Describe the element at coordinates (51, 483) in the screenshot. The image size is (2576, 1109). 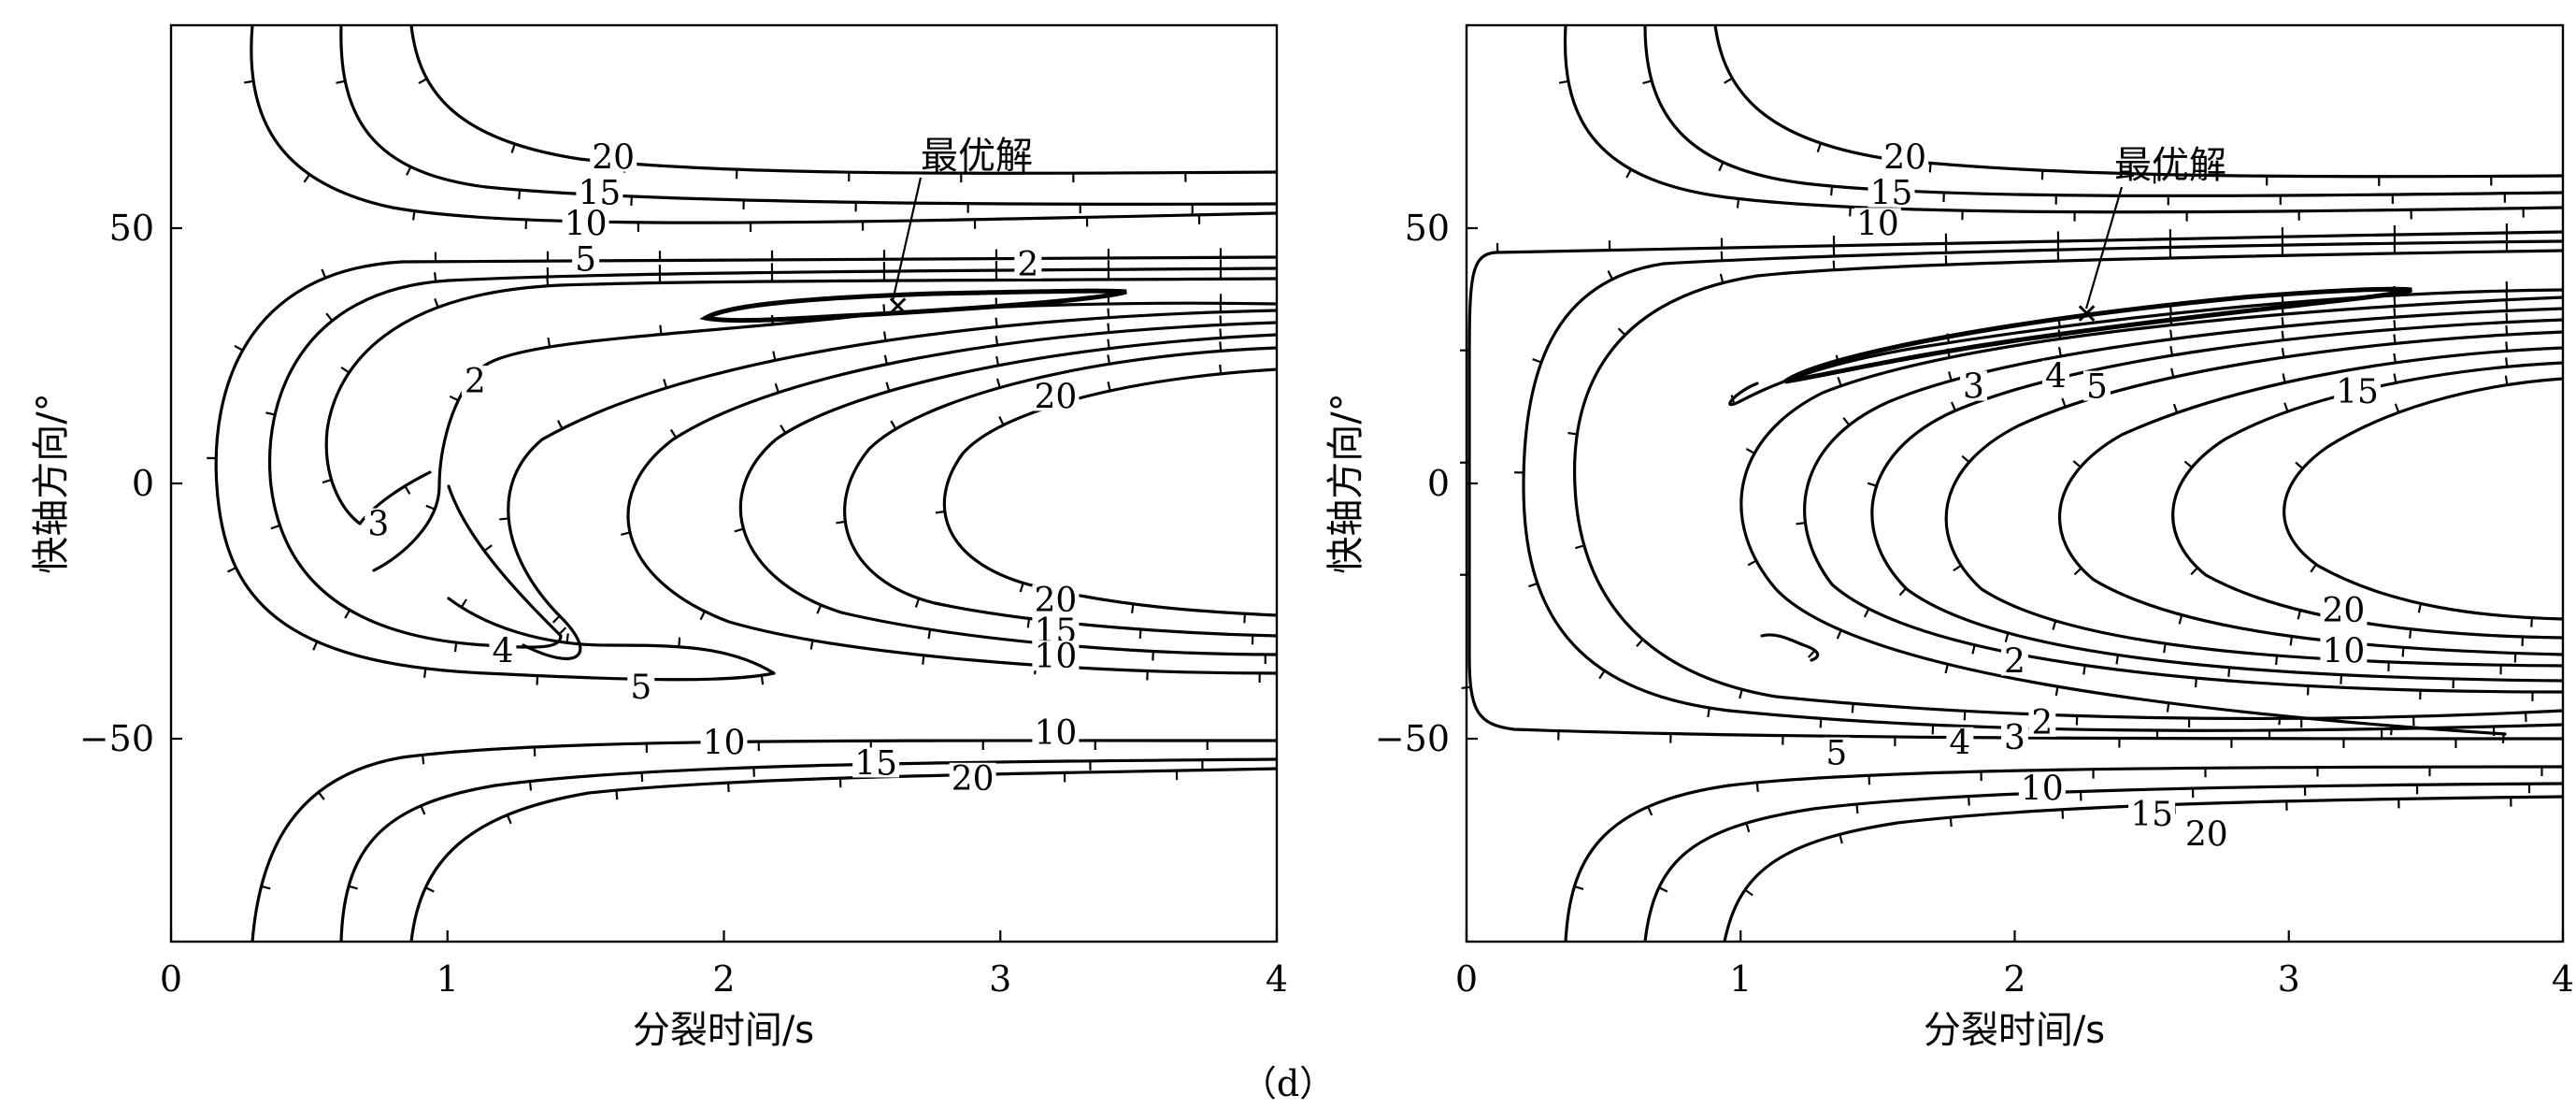
I see `y-axis-label: 快轴方向/°` at that location.